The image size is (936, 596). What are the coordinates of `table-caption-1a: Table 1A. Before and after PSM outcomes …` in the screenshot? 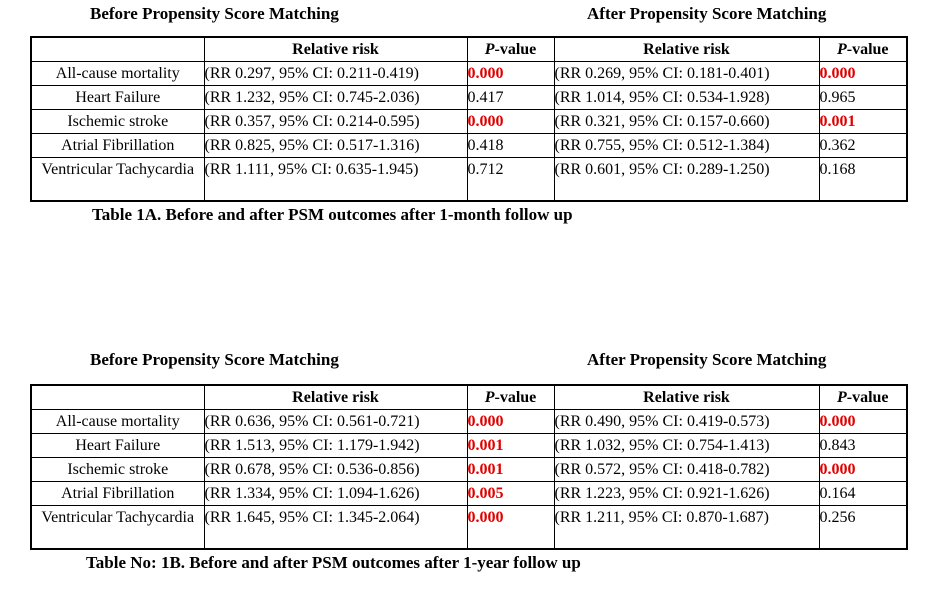 It's located at (332, 214).